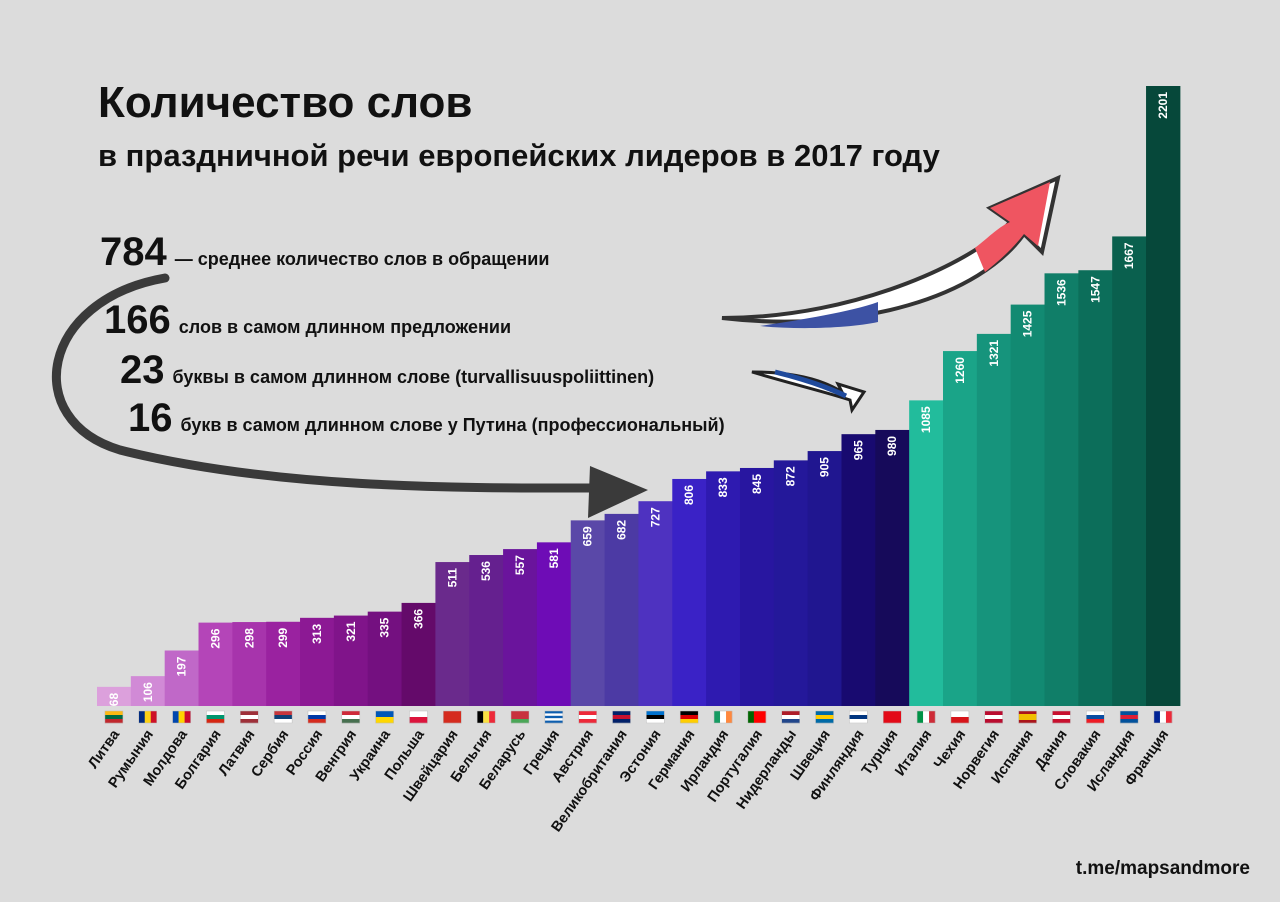 This screenshot has height=902, width=1280. I want to click on bar-value-label: 905, so click(825, 467).